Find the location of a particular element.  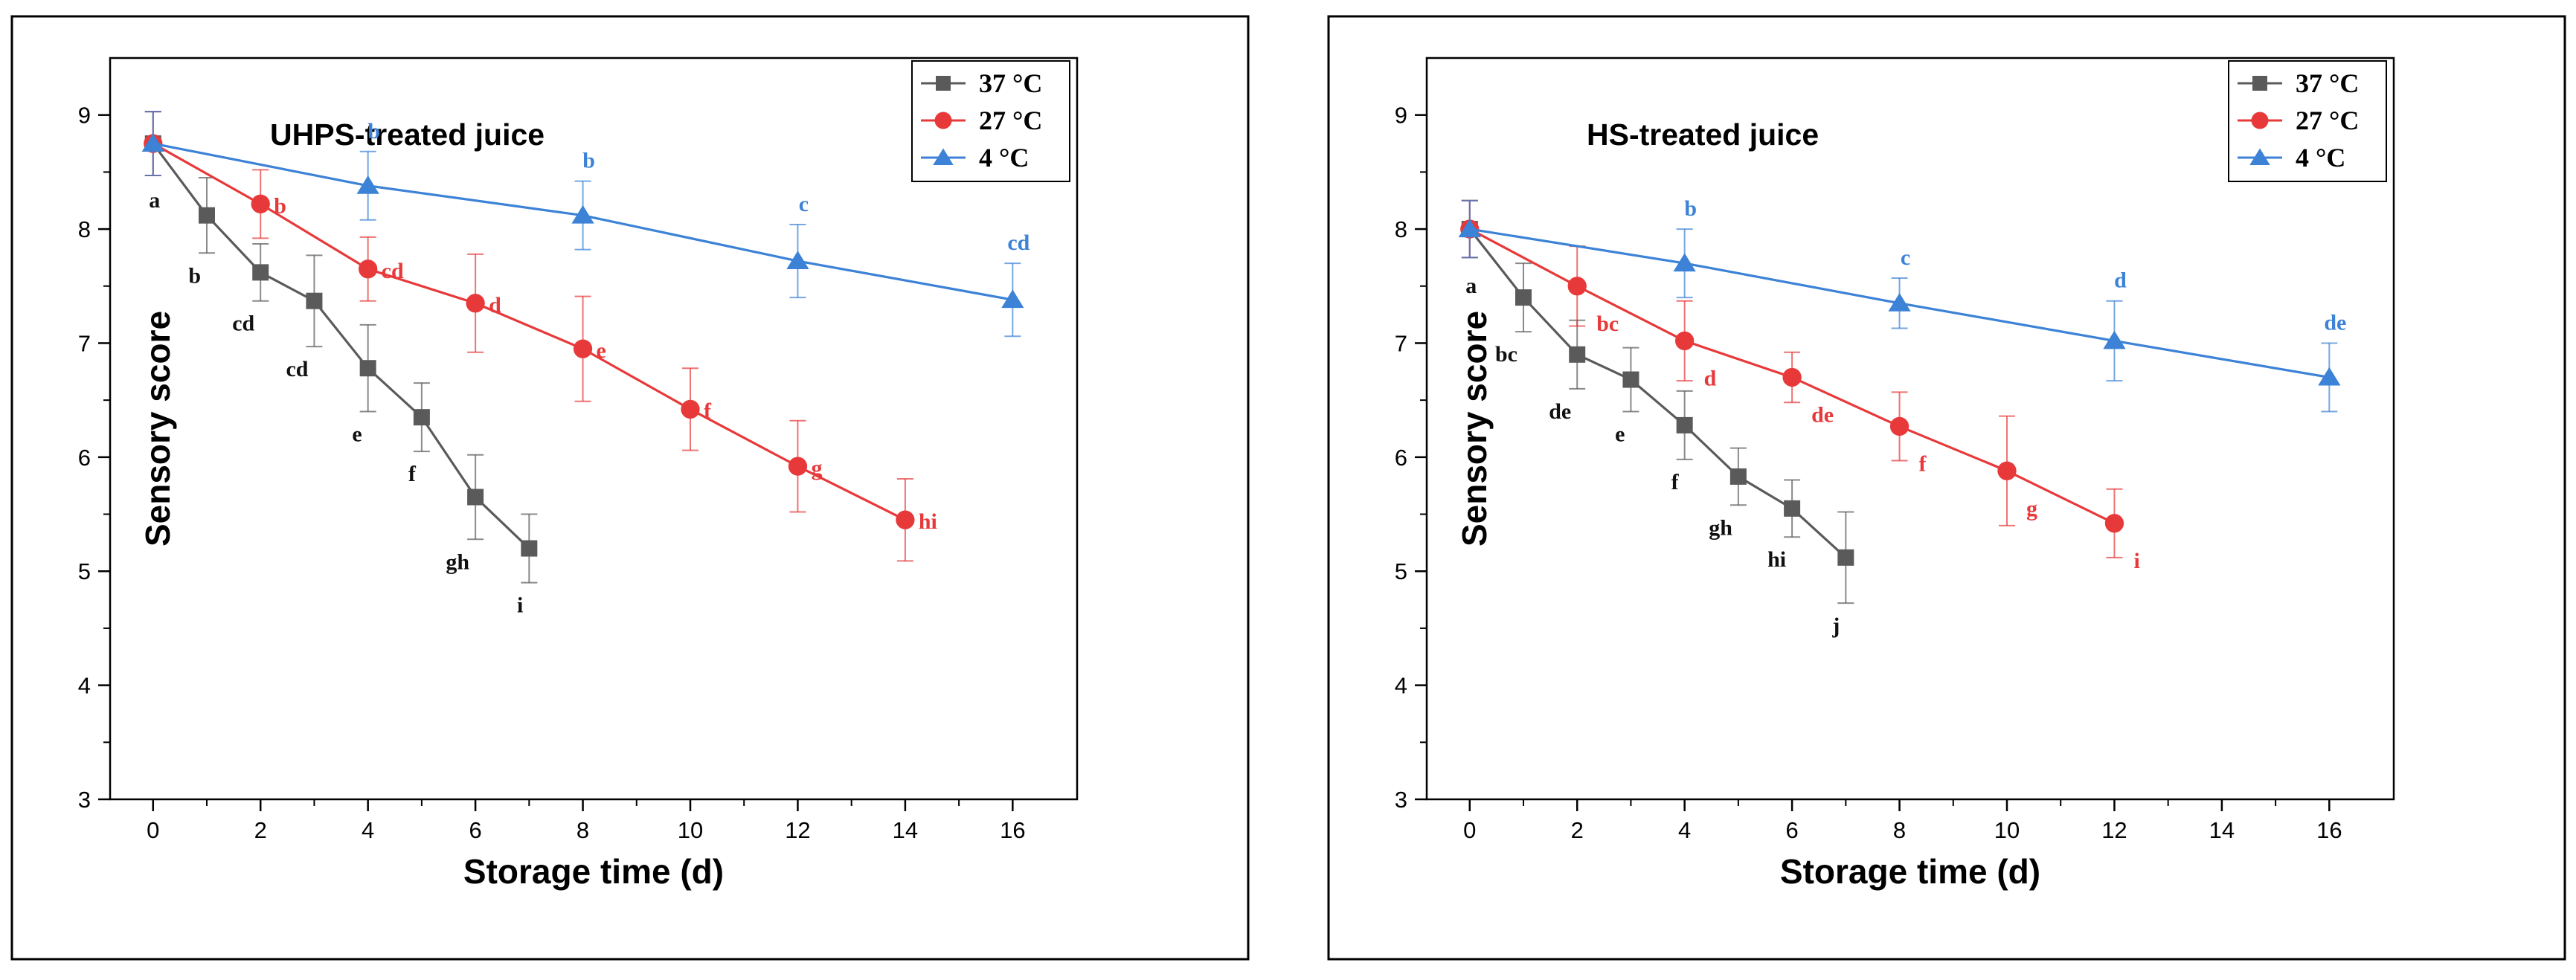

series-0: a b cd cd e f gh i is located at coordinates (341, 364).